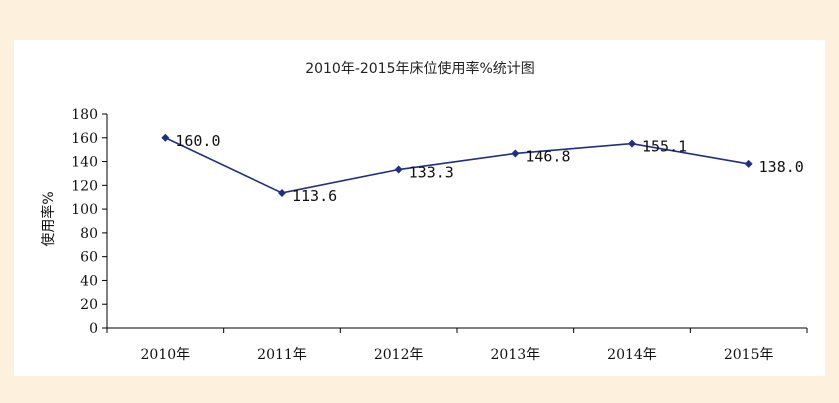 This screenshot has height=403, width=839. I want to click on data-label: 155.1, so click(664, 147).